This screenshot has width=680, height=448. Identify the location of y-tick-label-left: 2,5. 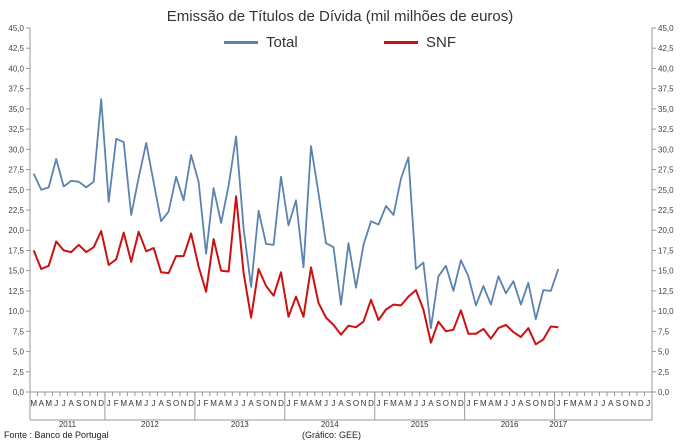
(19, 372).